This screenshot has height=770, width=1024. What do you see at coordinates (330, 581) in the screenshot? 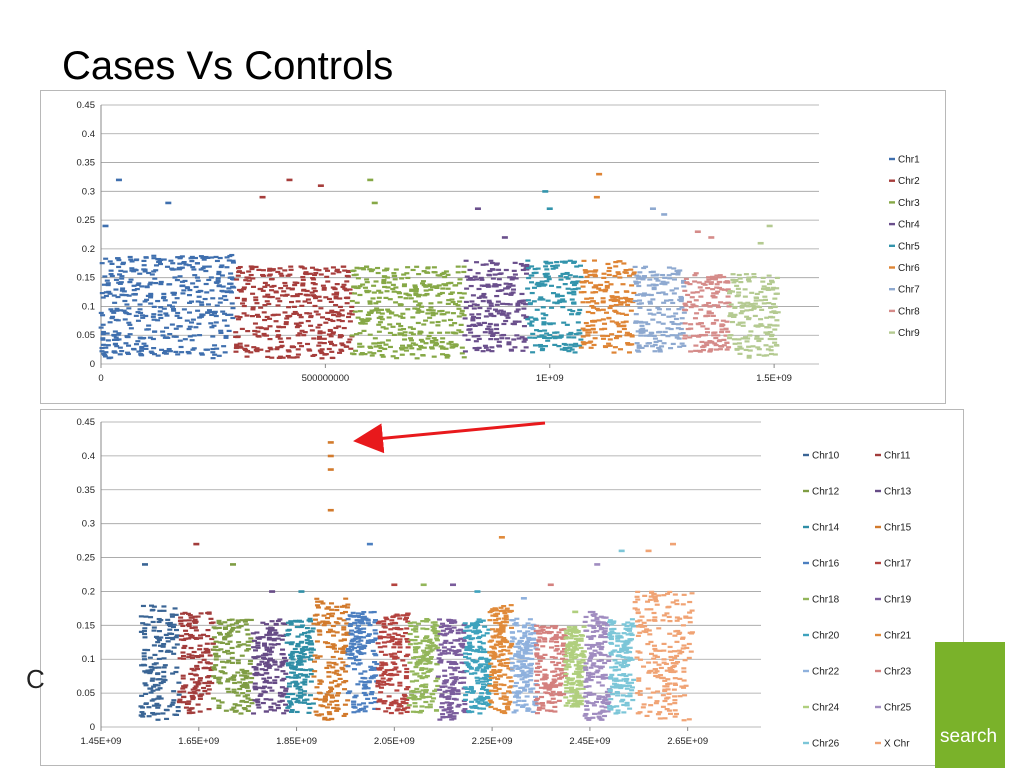
I see `series-chr15` at bounding box center [330, 581].